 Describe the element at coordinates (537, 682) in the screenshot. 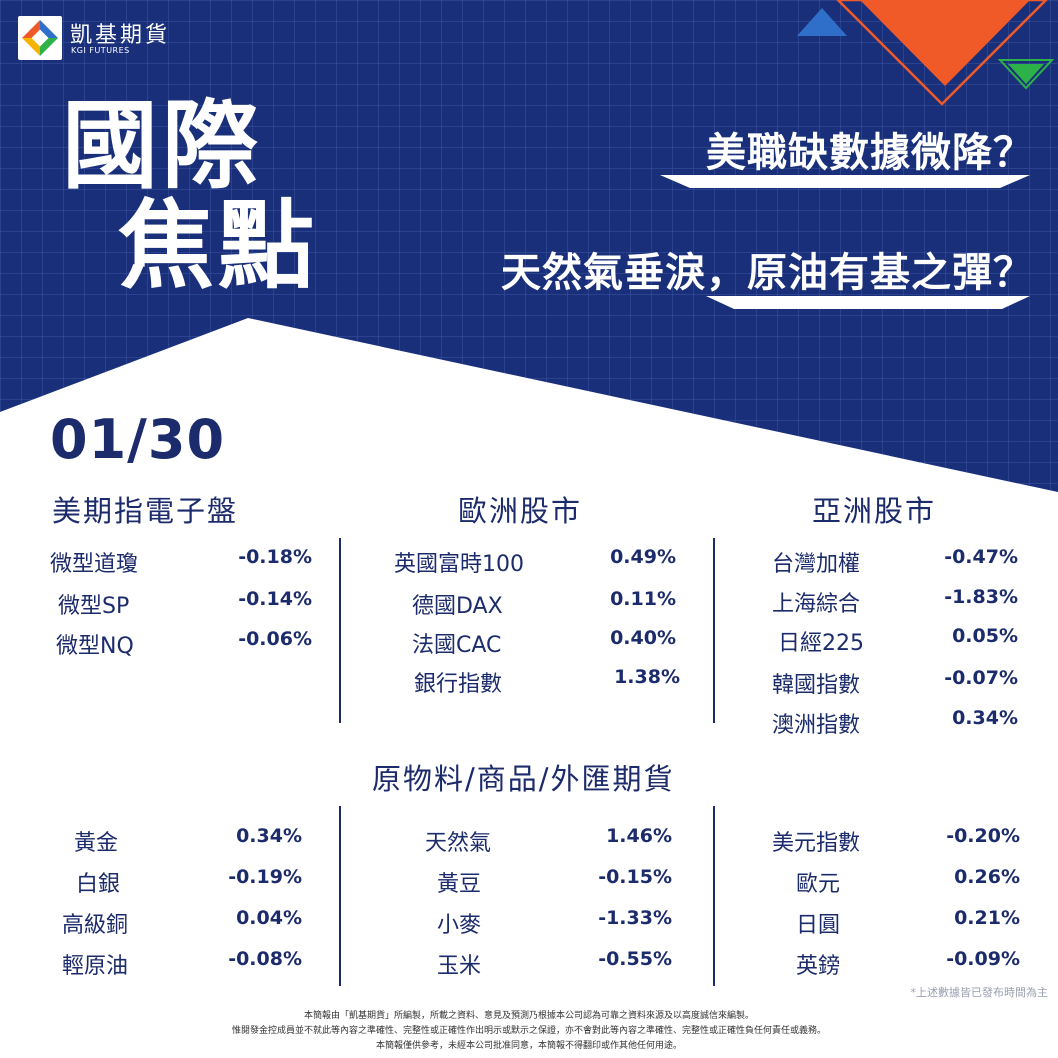

I see `table-row: 銀行指數 1.38%` at that location.